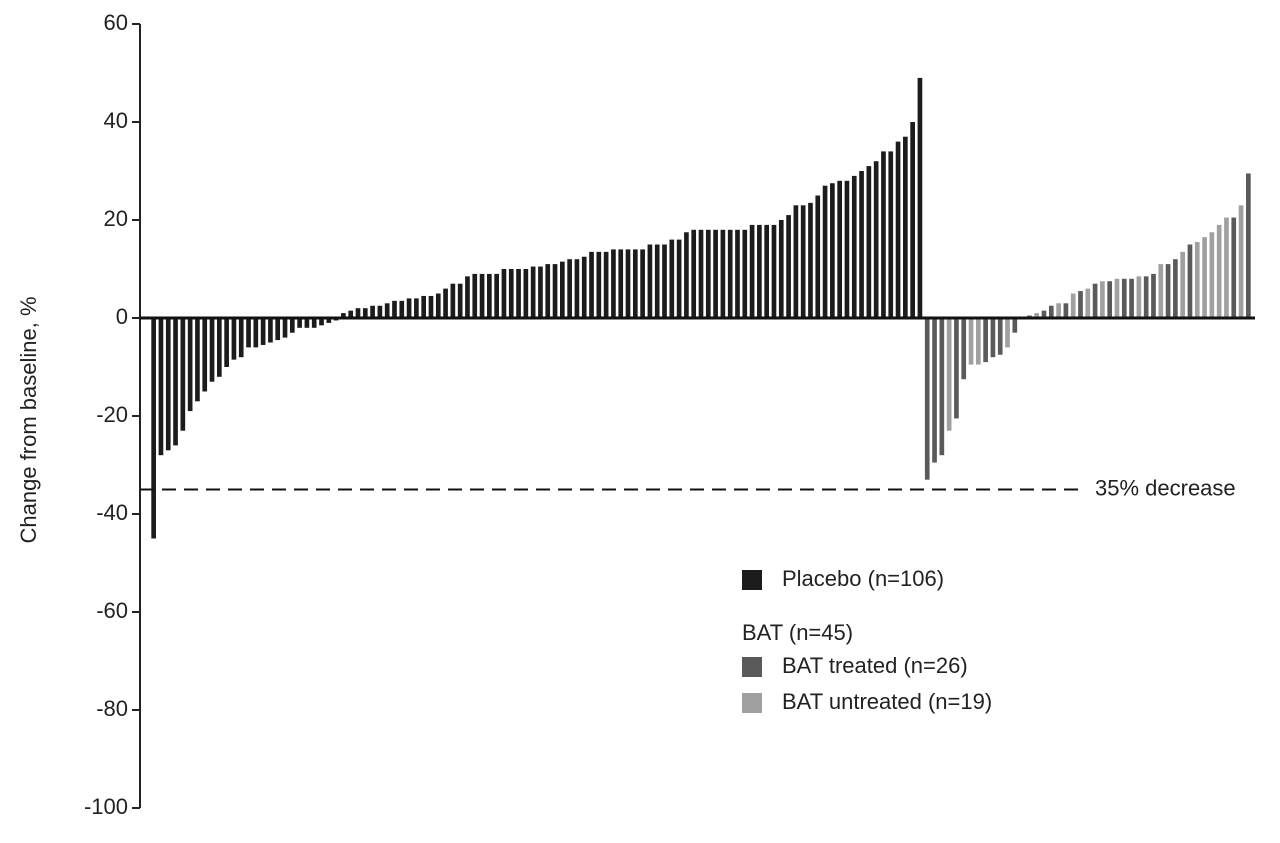 The height and width of the screenshot is (843, 1280). What do you see at coordinates (112, 610) in the screenshot?
I see `y-tick-label: -60` at bounding box center [112, 610].